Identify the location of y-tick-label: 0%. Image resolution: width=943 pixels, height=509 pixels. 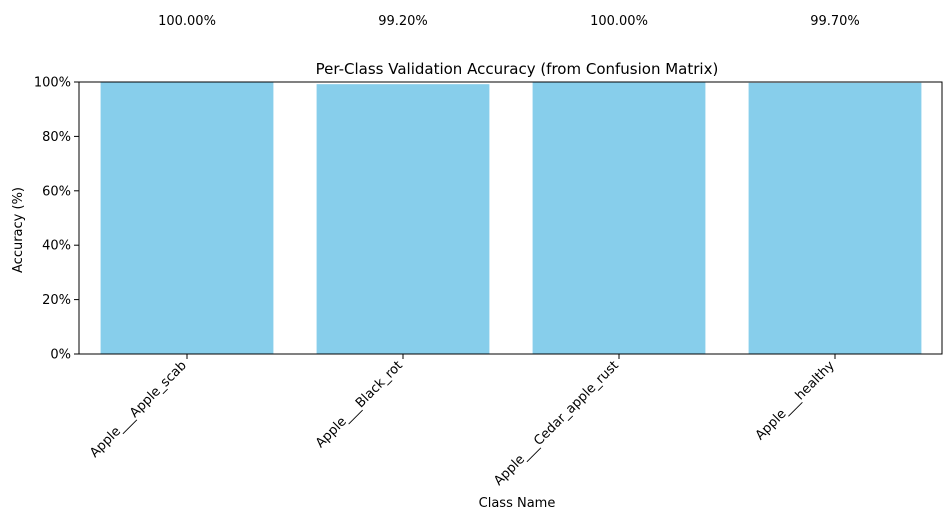
(60, 355).